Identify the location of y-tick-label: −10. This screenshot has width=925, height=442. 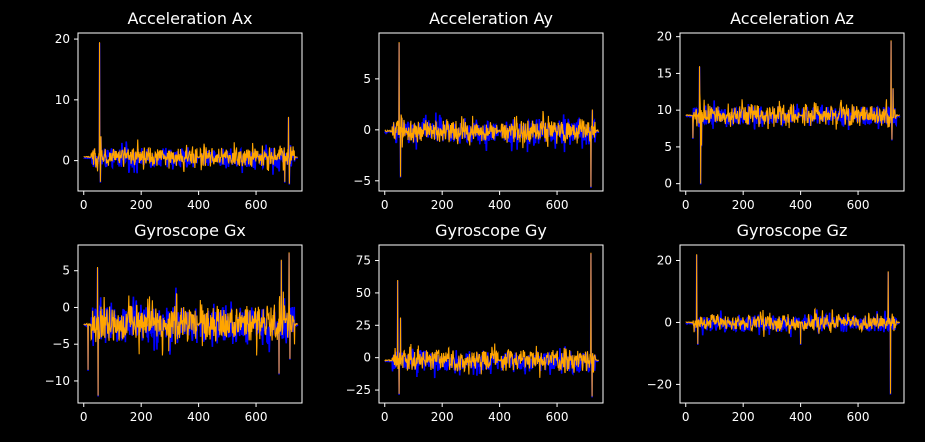
(57, 381).